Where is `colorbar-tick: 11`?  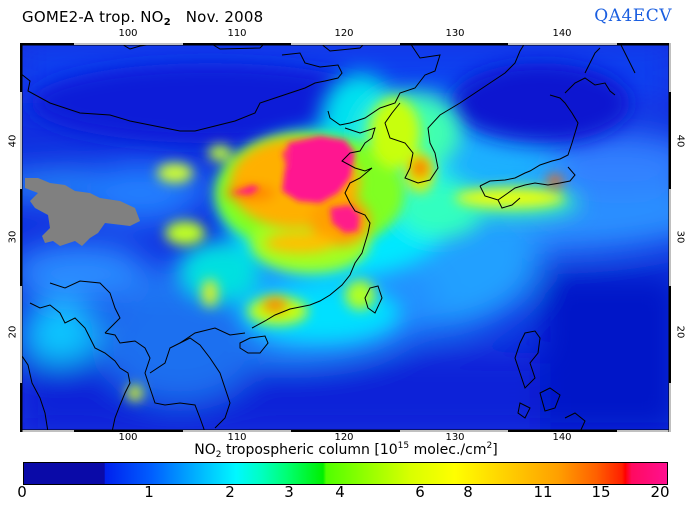
colorbar-tick: 11 is located at coordinates (543, 492).